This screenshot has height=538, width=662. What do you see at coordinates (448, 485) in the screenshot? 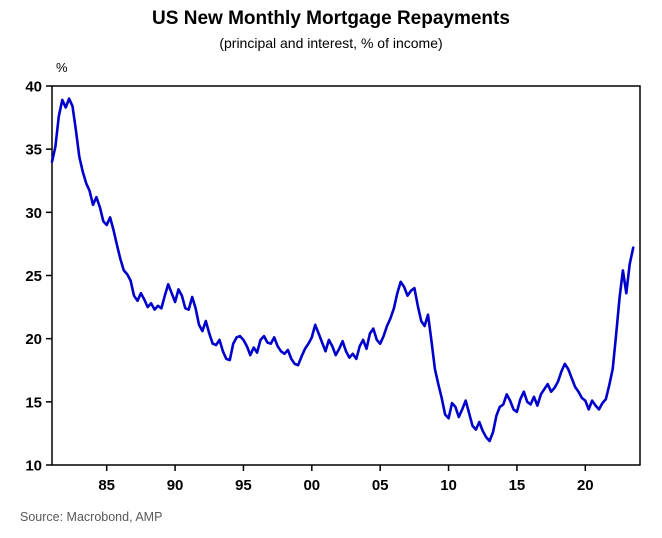
I see `x-tick-label: 10` at bounding box center [448, 485].